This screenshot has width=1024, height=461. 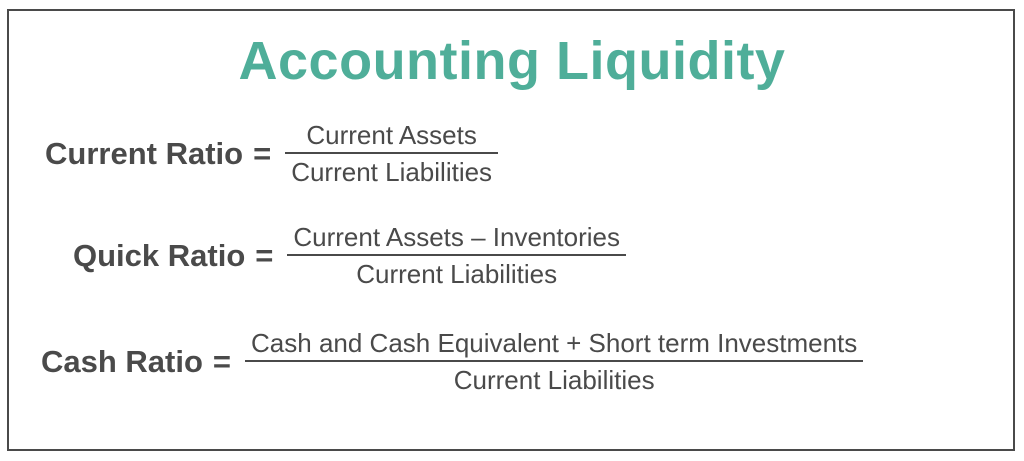 I want to click on numerator: Current Assets – Inventories, so click(x=456, y=237).